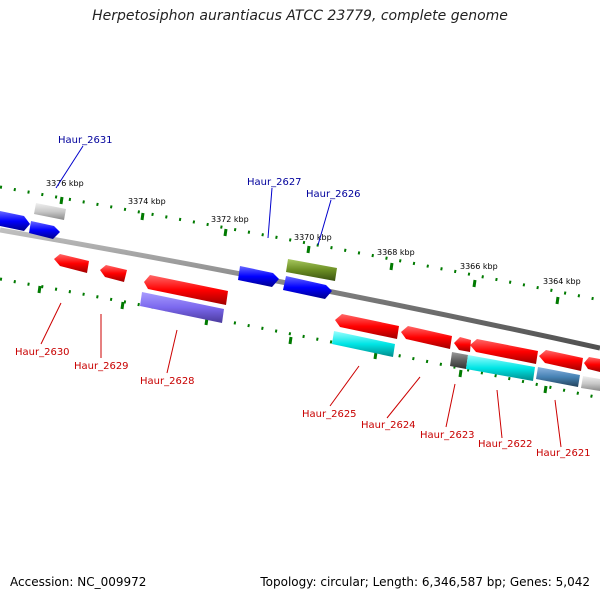  Describe the element at coordinates (85, 140) in the screenshot. I see `gene-label-haur-2631: Haur_2631` at that location.